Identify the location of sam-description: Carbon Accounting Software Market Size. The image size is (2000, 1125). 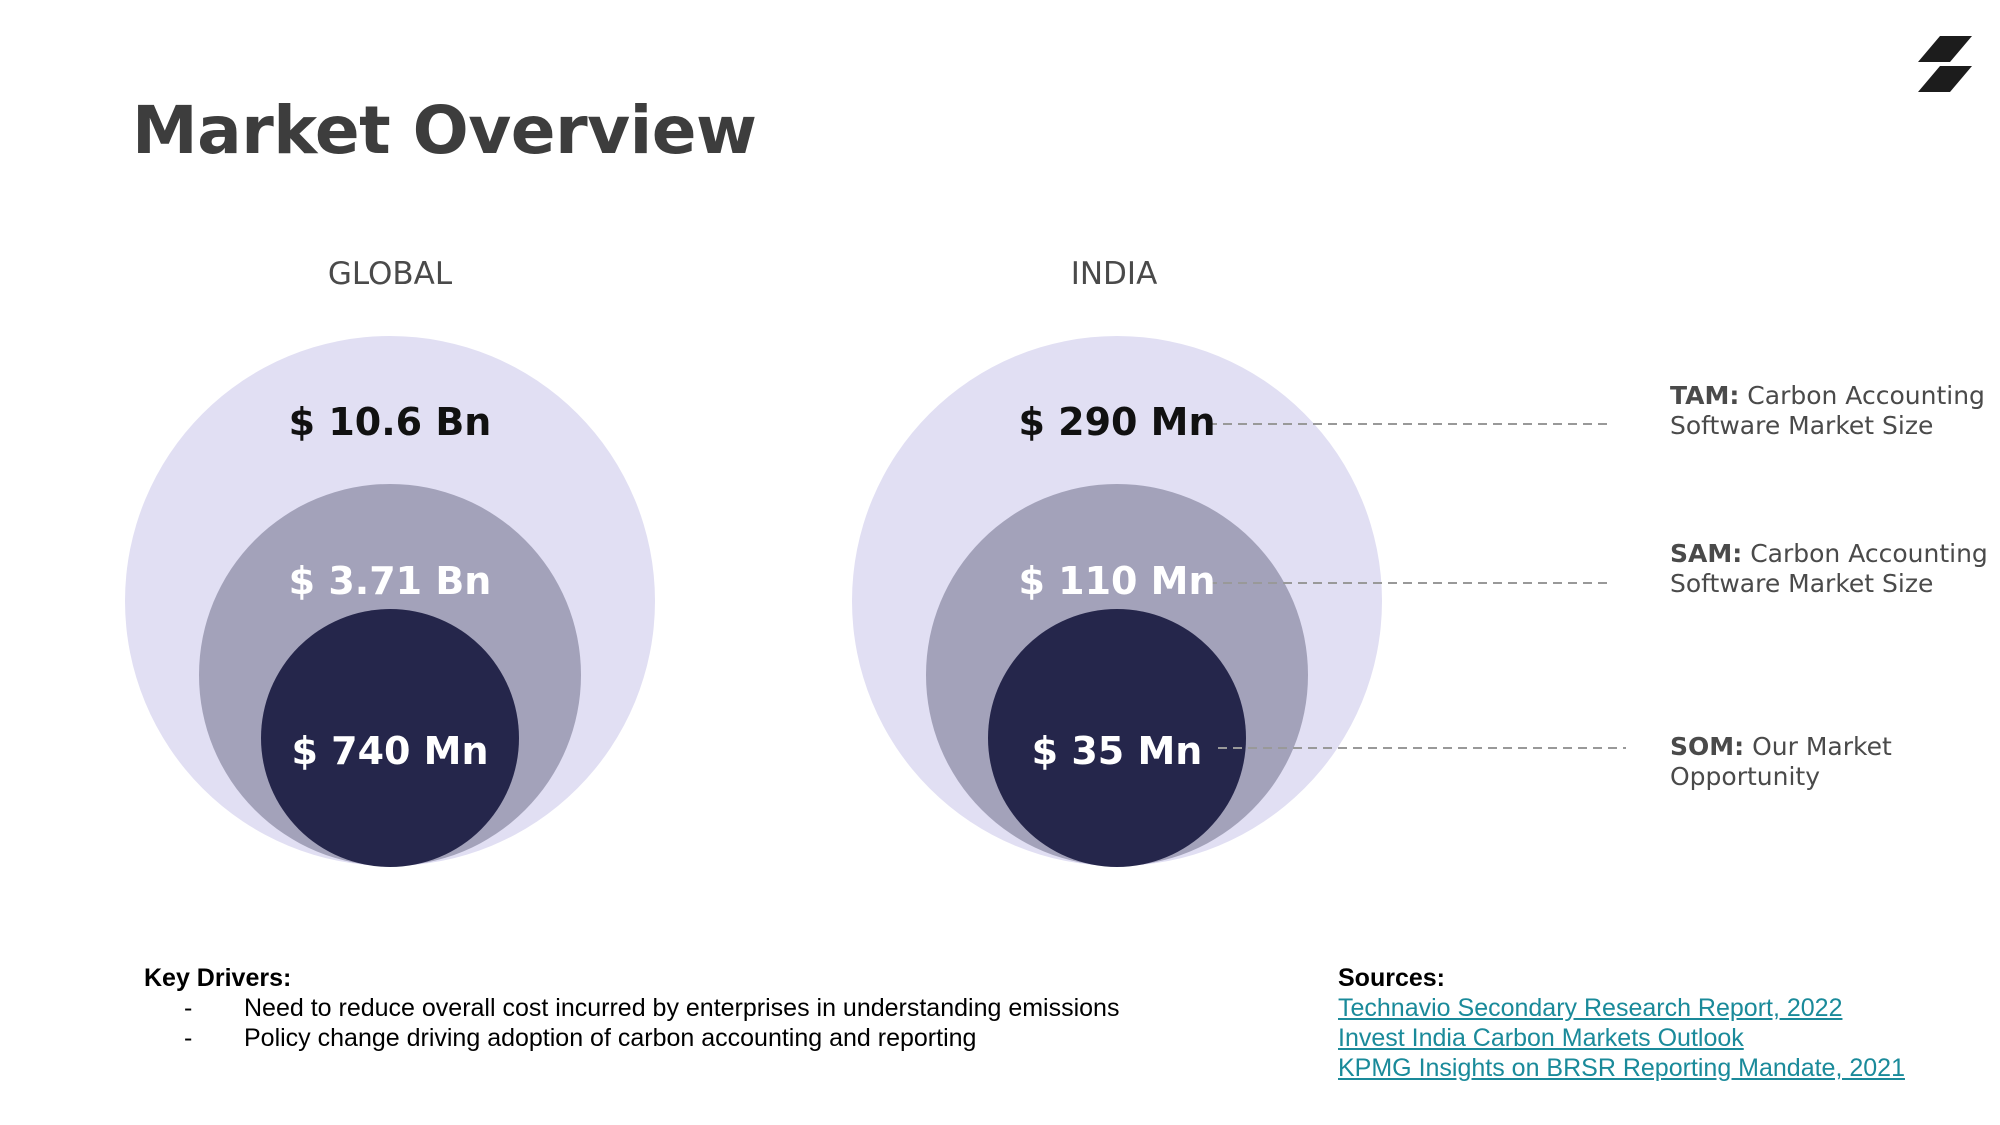
(1829, 568).